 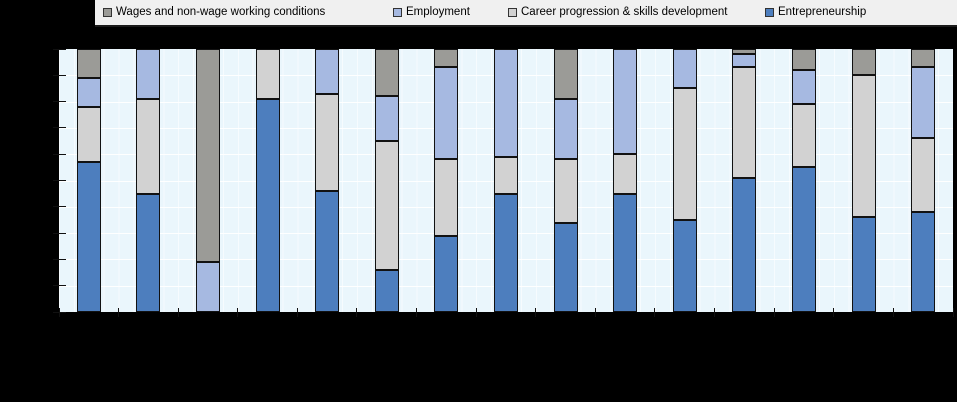 I want to click on legend-item-entrepreneurship: Entrepreneurship, so click(x=815, y=12).